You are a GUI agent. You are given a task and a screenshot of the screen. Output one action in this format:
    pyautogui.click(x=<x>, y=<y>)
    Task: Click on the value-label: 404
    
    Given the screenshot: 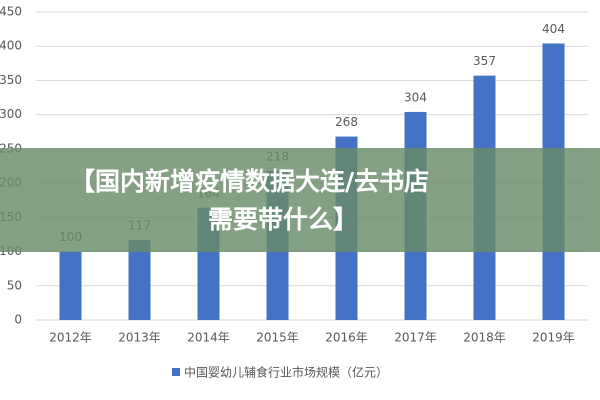 What is the action you would take?
    pyautogui.click(x=553, y=29)
    